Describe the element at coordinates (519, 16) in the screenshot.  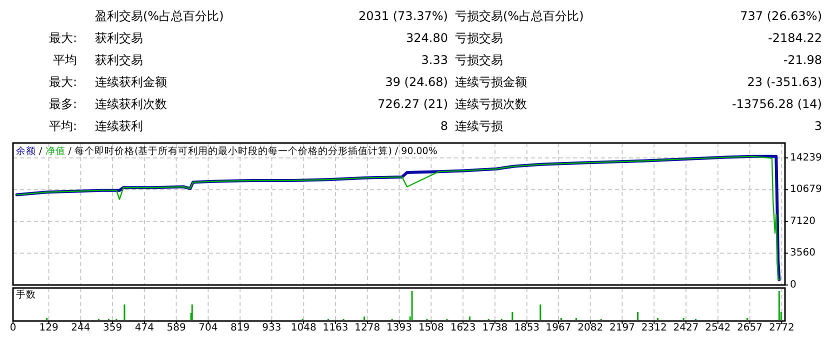
I see `text: 亏损交易(%占总百分比)` at that location.